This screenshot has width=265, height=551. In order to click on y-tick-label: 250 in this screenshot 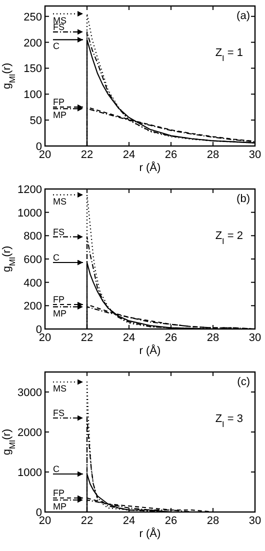, I will do `click(33, 17)`.